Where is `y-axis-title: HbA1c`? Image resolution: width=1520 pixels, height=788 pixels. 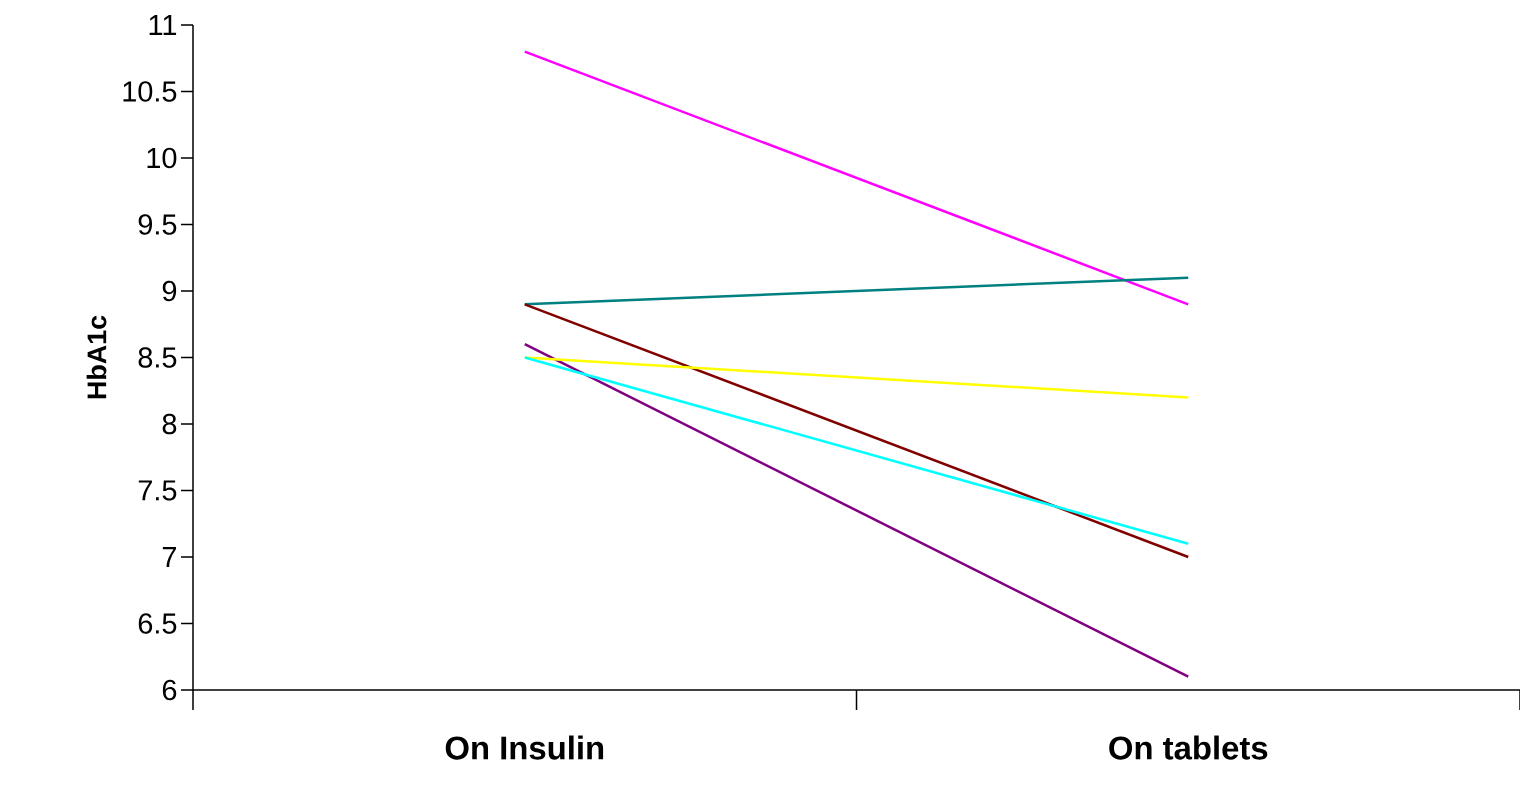
y-axis-title: HbA1c is located at coordinates (96, 357).